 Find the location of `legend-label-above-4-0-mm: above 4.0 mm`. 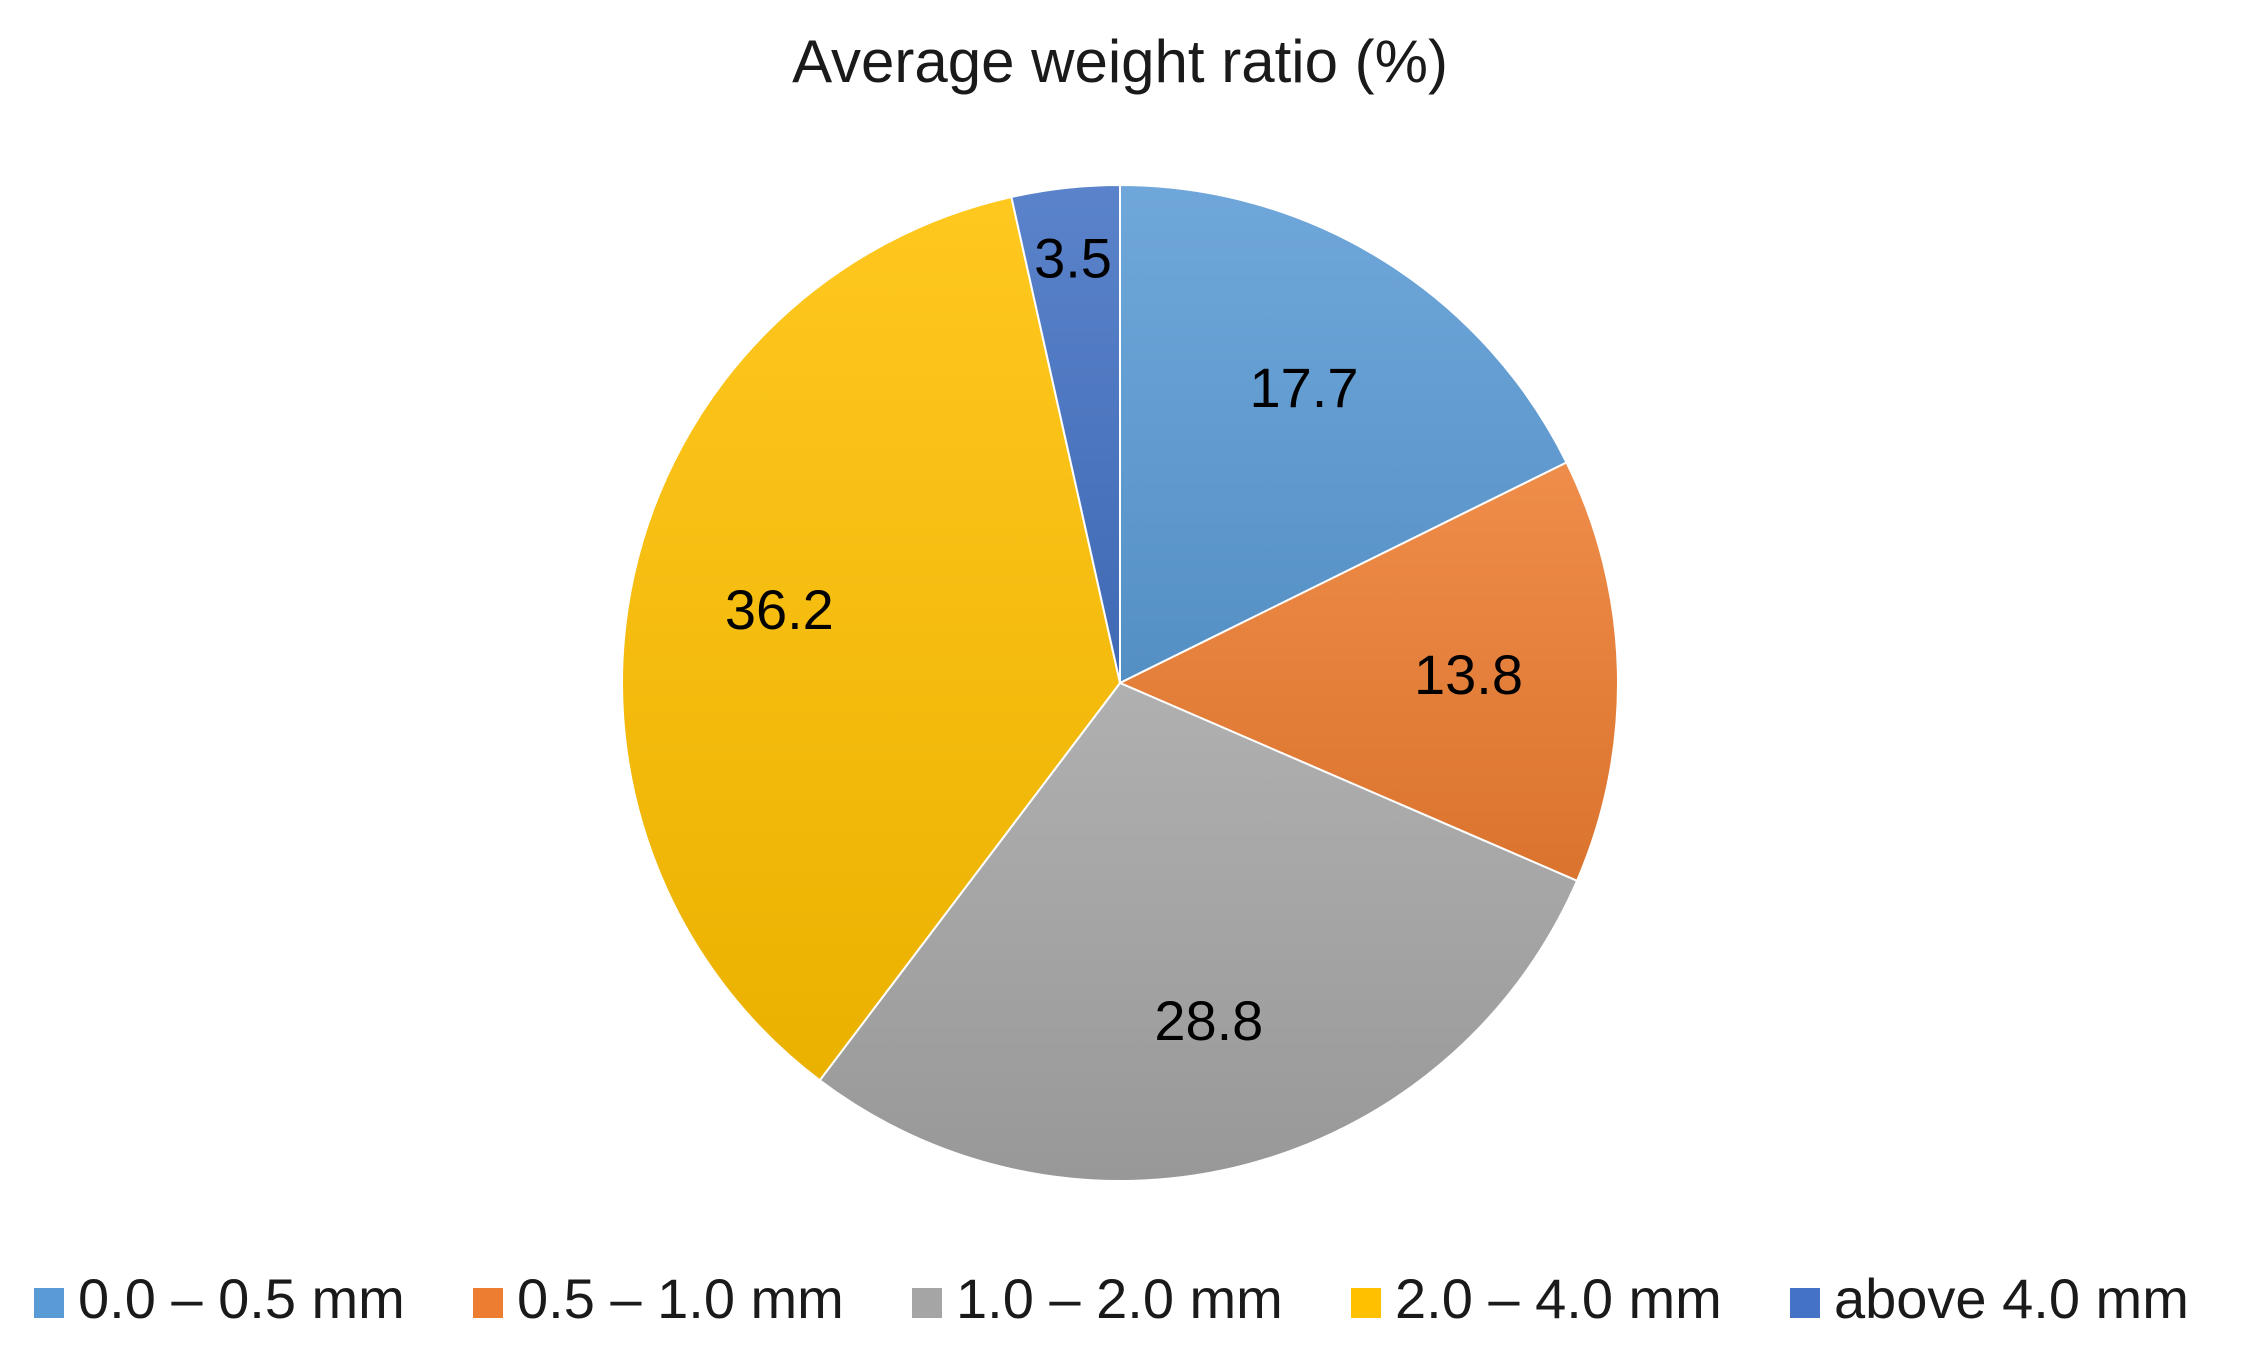

legend-label-above-4-0-mm: above 4.0 mm is located at coordinates (2011, 1298).